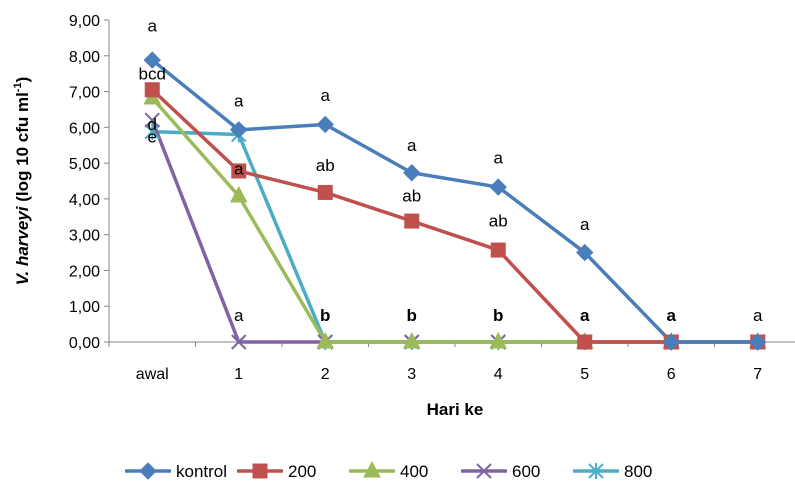 Image resolution: width=795 pixels, height=486 pixels. What do you see at coordinates (84, 236) in the screenshot?
I see `y-tick-label: 3,00` at bounding box center [84, 236].